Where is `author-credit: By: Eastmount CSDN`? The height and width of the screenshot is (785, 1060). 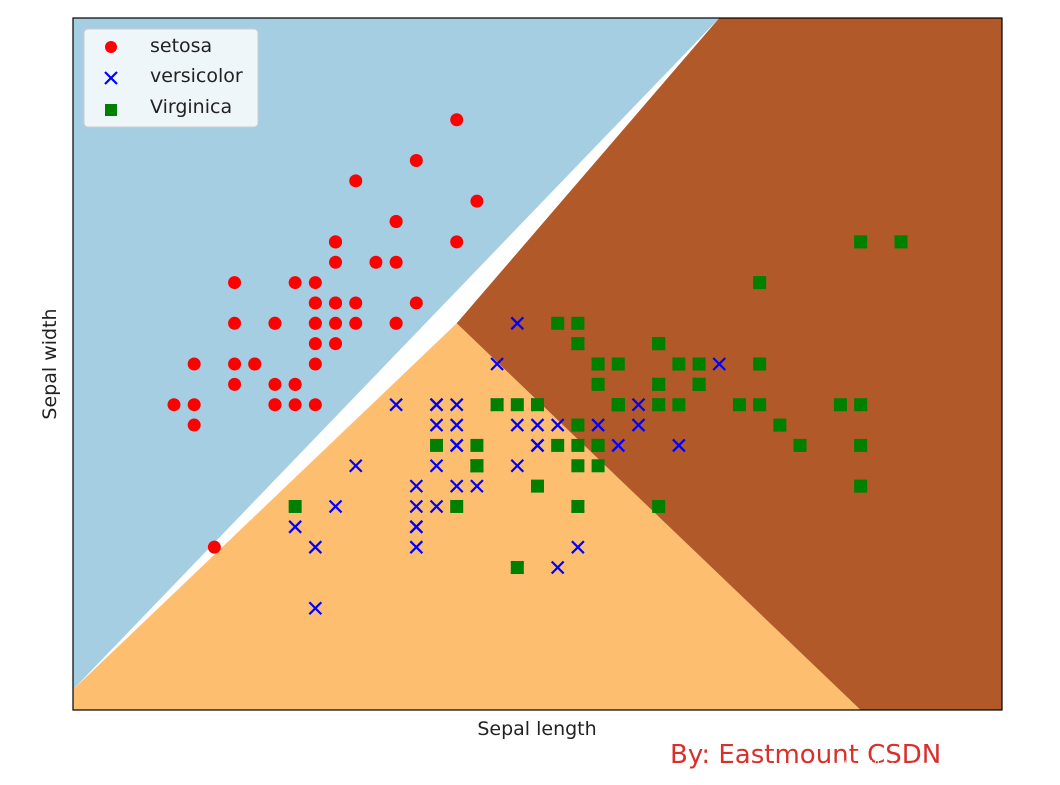
author-credit: By: Eastmount CSDN is located at coordinates (806, 755).